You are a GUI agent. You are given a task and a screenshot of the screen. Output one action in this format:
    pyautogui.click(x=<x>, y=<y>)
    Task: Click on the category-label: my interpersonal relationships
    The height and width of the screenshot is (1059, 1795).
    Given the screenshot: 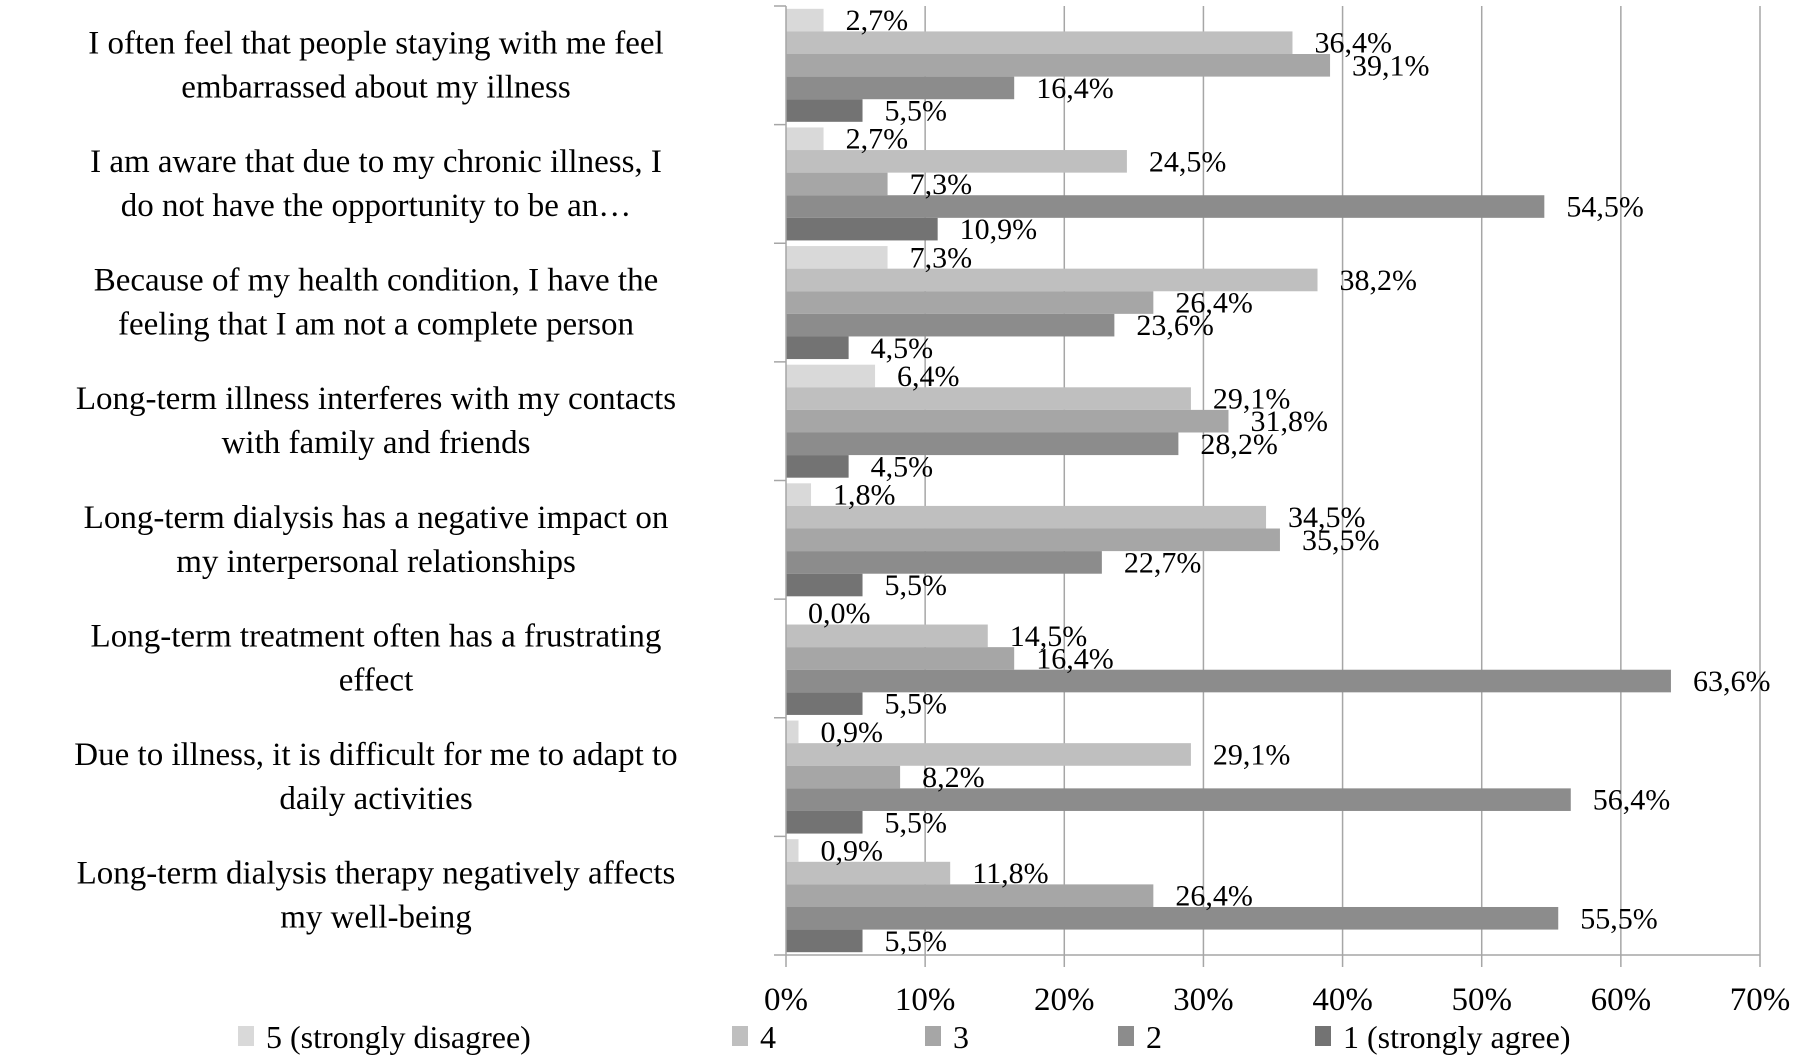 What is the action you would take?
    pyautogui.click(x=376, y=562)
    